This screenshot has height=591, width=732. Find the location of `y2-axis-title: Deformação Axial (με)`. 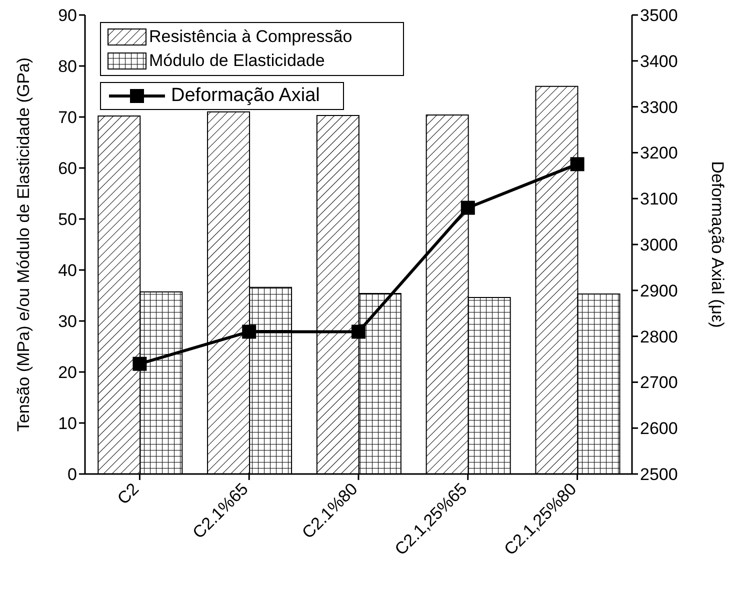

y2-axis-title: Deformação Axial (με) is located at coordinates (717, 244).